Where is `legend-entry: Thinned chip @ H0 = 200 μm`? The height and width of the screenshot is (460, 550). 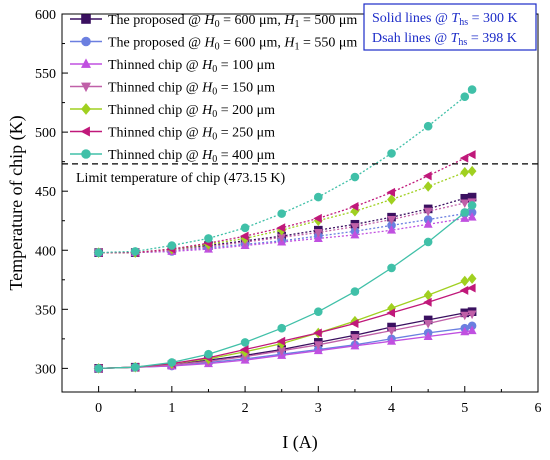 legend-entry: Thinned chip @ H0 = 200 μm is located at coordinates (172, 111).